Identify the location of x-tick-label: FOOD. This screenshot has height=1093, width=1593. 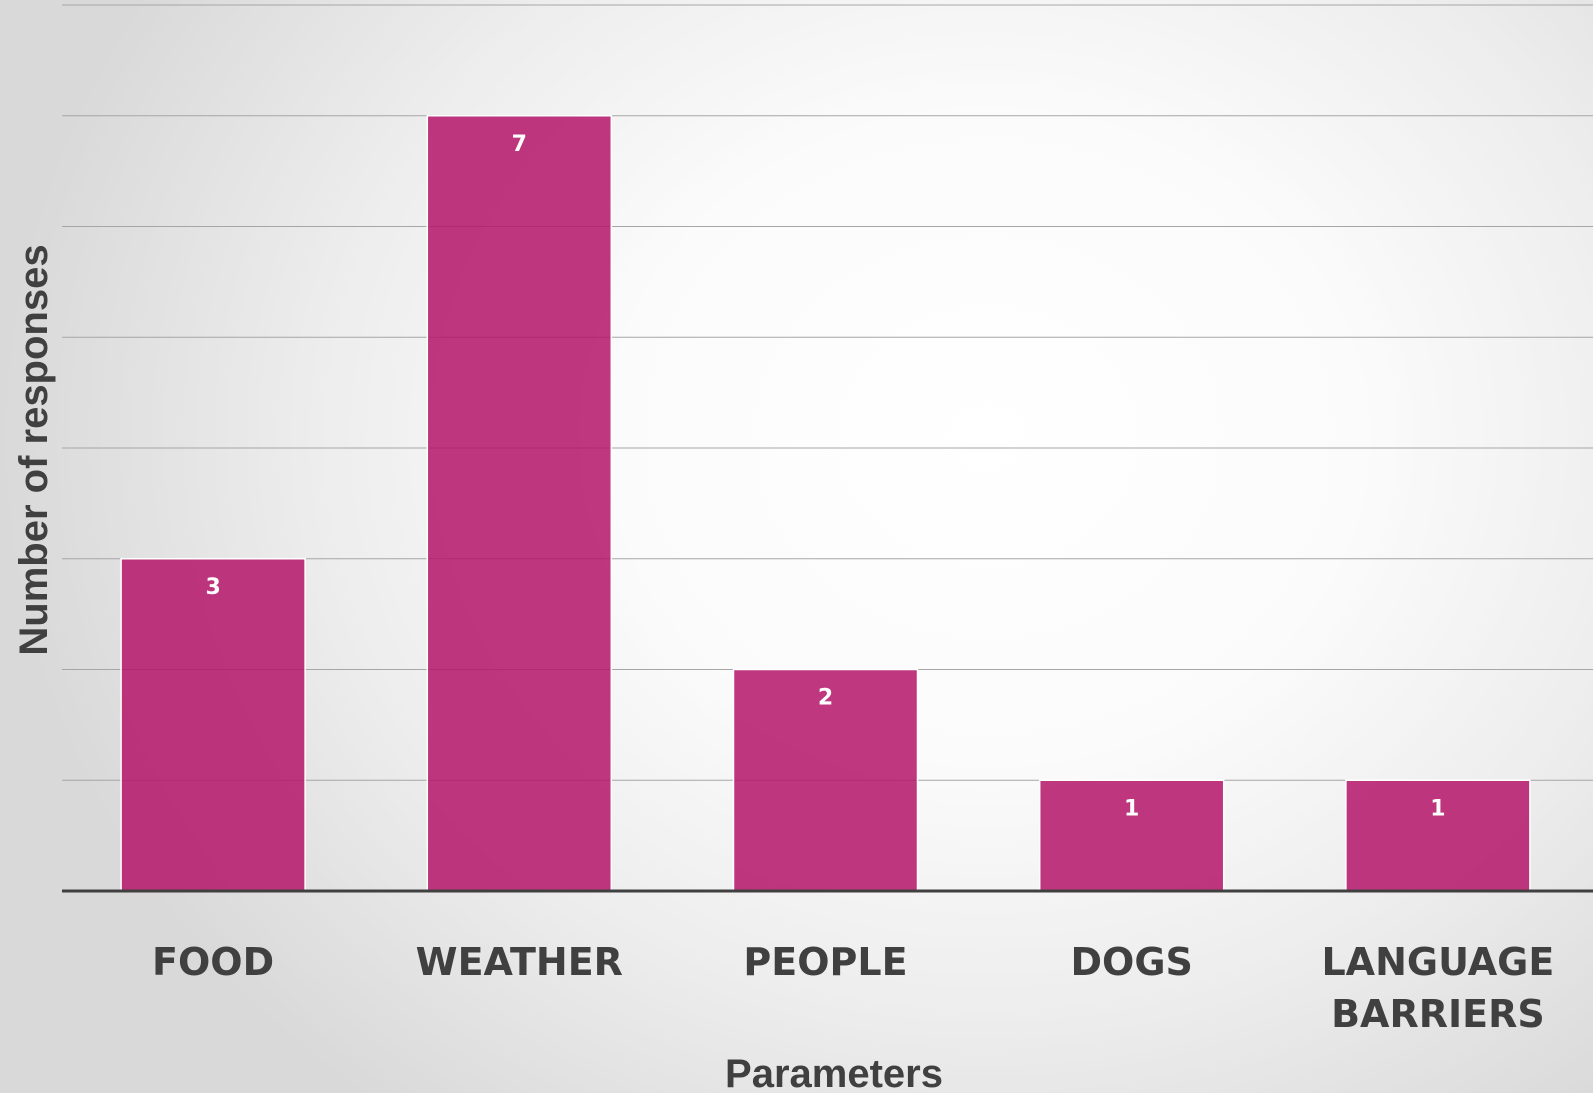
(213, 962).